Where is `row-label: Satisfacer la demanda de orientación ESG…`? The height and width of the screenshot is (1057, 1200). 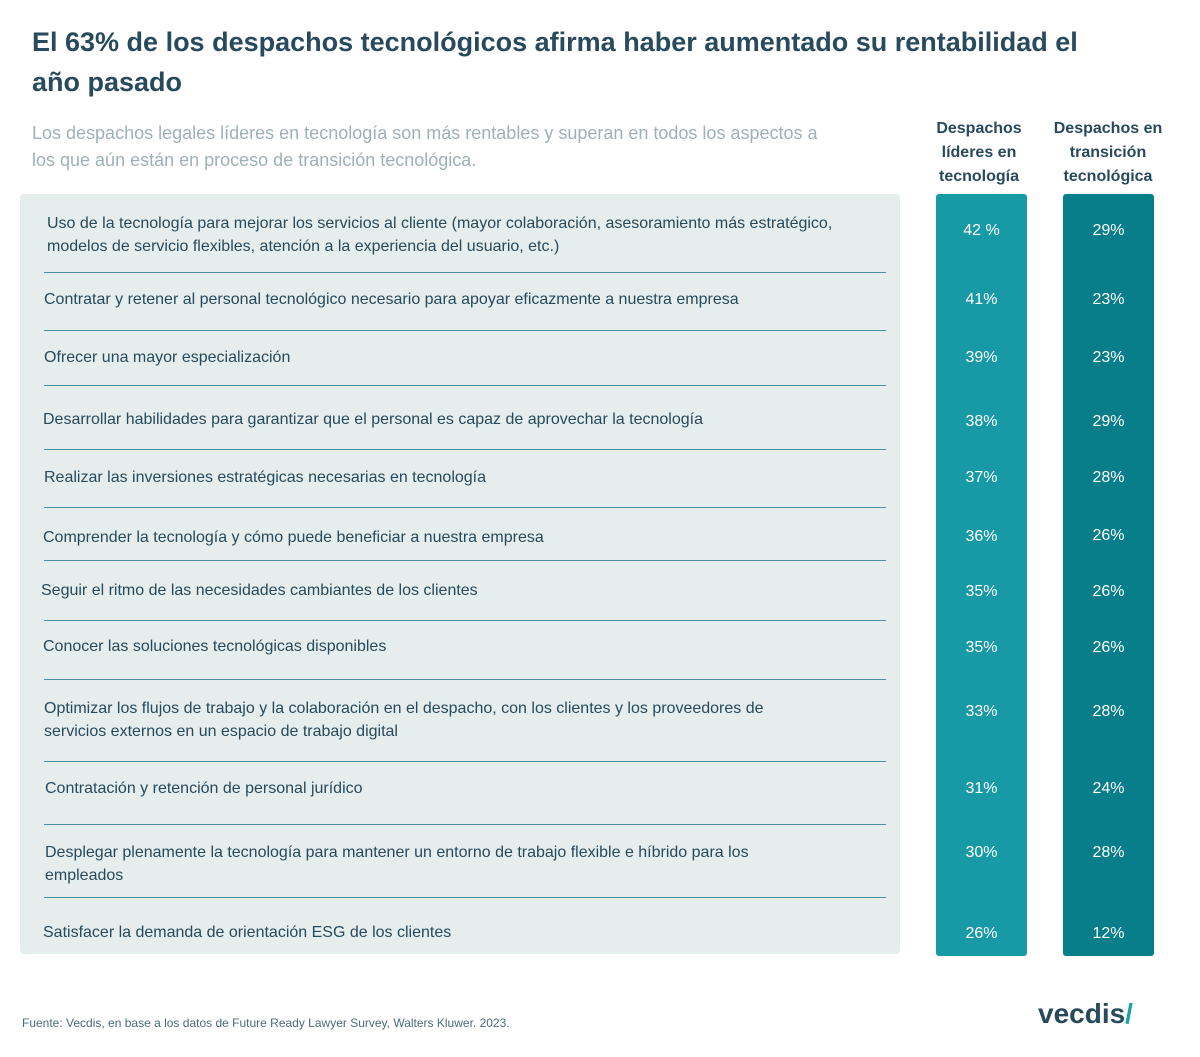 row-label: Satisfacer la demanda de orientación ESG… is located at coordinates (247, 932).